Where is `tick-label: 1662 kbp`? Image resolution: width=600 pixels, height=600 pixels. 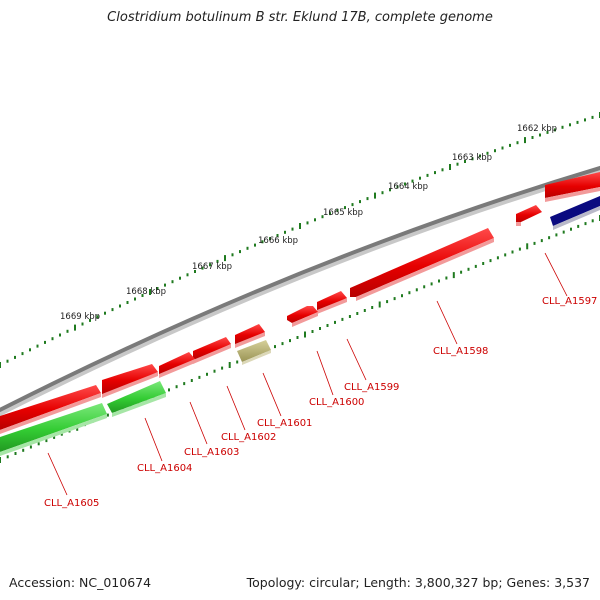
tick-label: 1662 kbp is located at coordinates (537, 129).